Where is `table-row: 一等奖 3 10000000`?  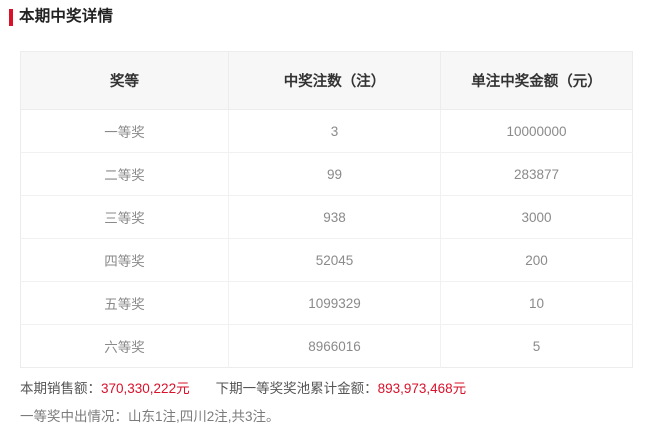
table-row: 一等奖 3 10000000 is located at coordinates (326, 131).